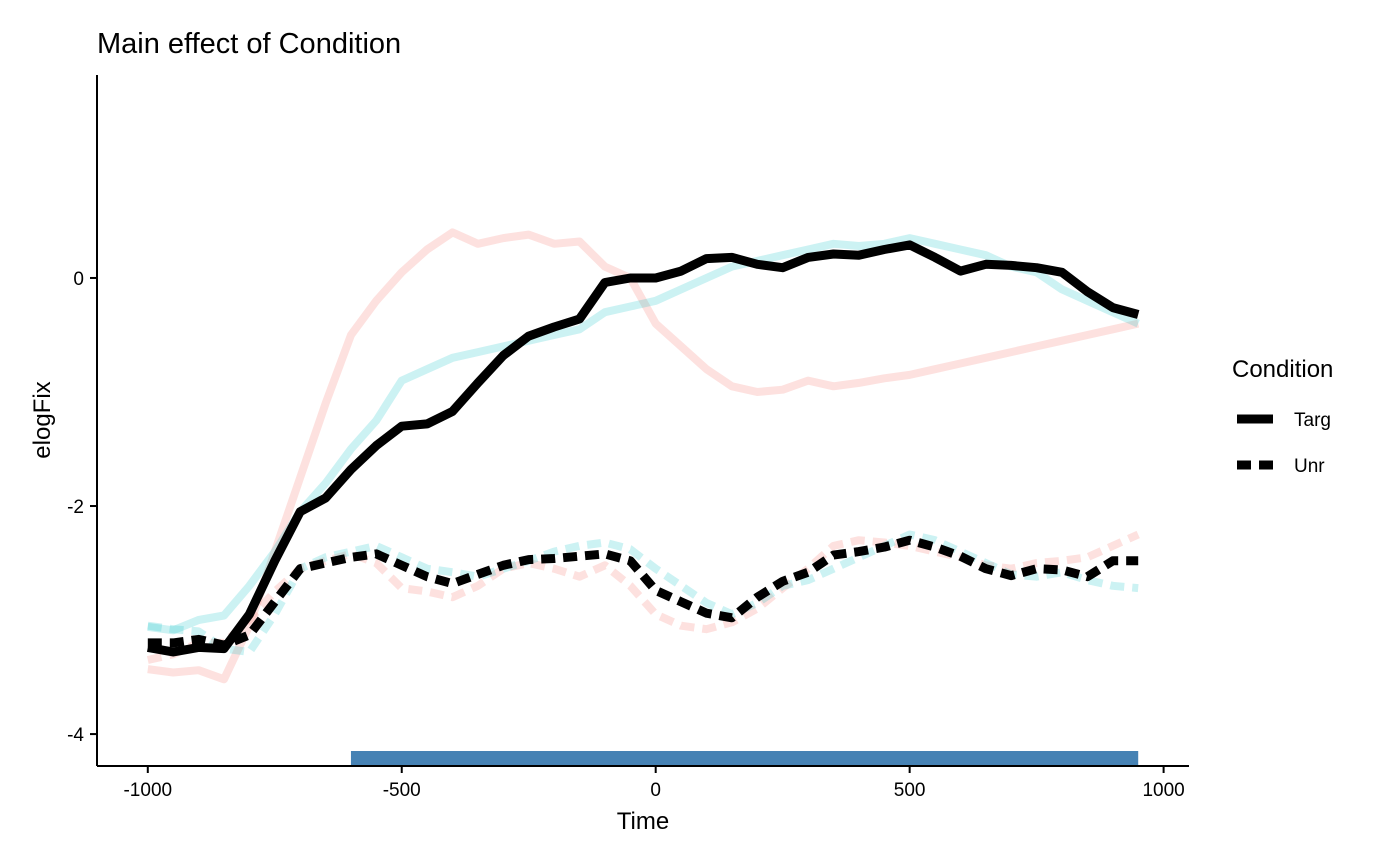  What do you see at coordinates (78, 279) in the screenshot?
I see `y-tick-label: 0` at bounding box center [78, 279].